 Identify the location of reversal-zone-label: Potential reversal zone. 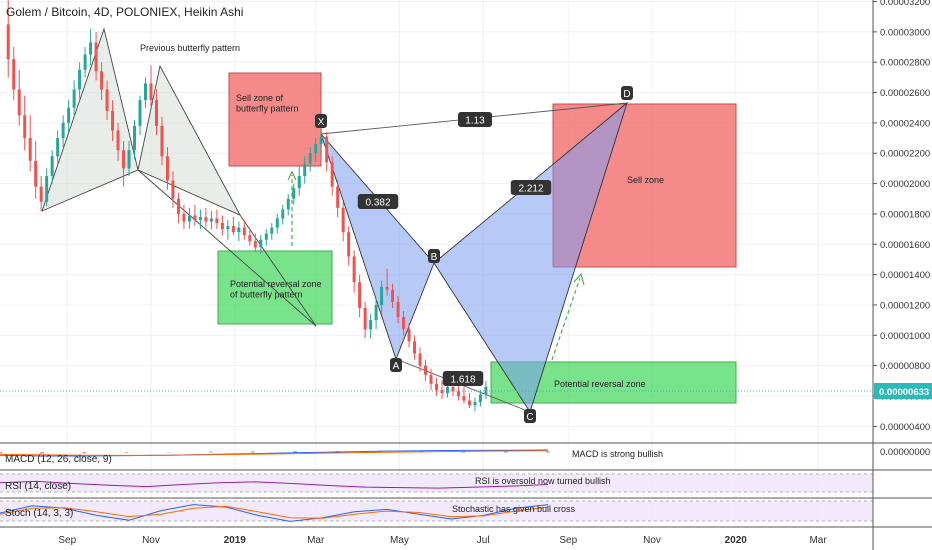
(600, 384).